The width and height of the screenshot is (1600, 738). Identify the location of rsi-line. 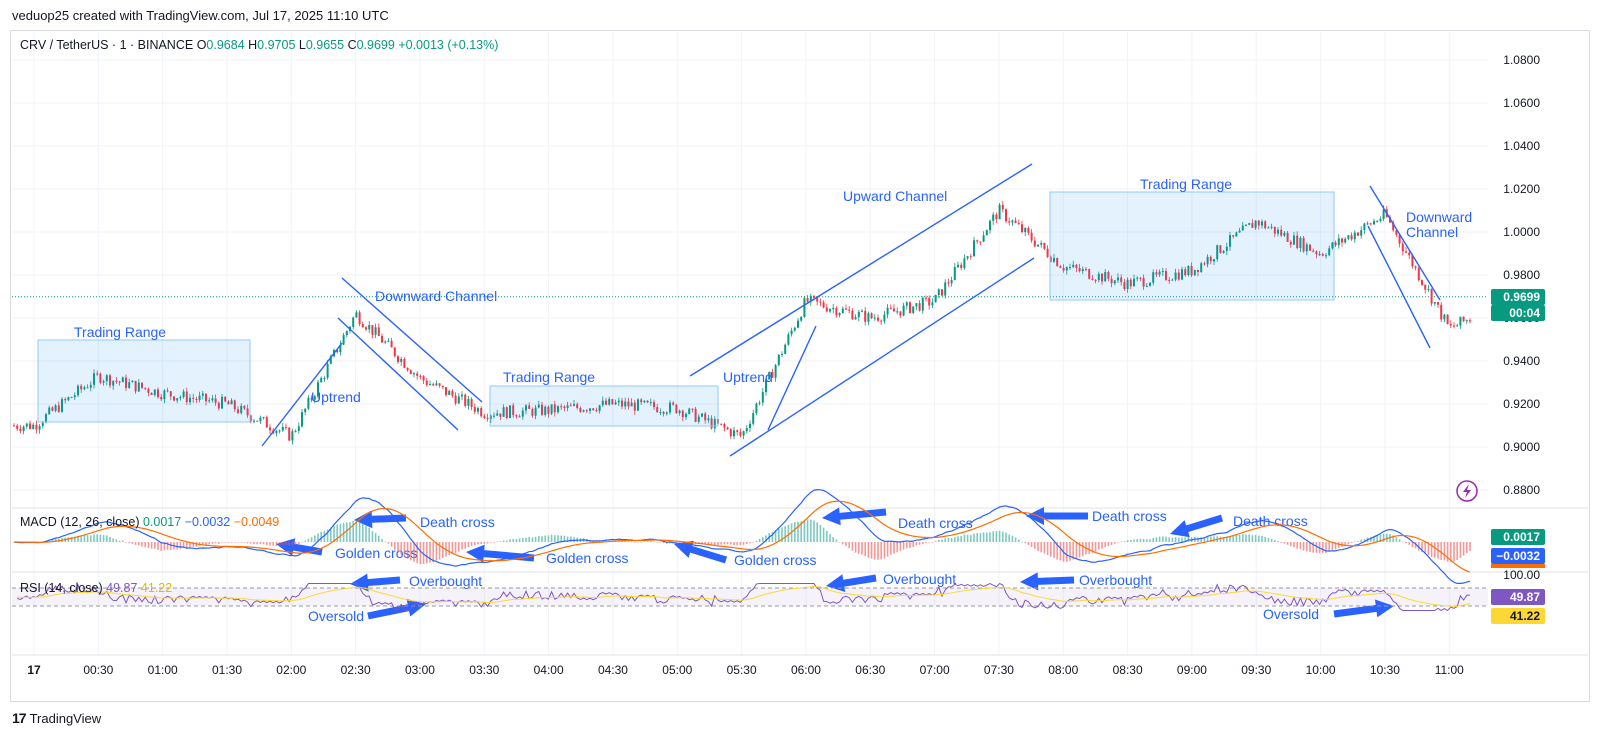
(744, 597).